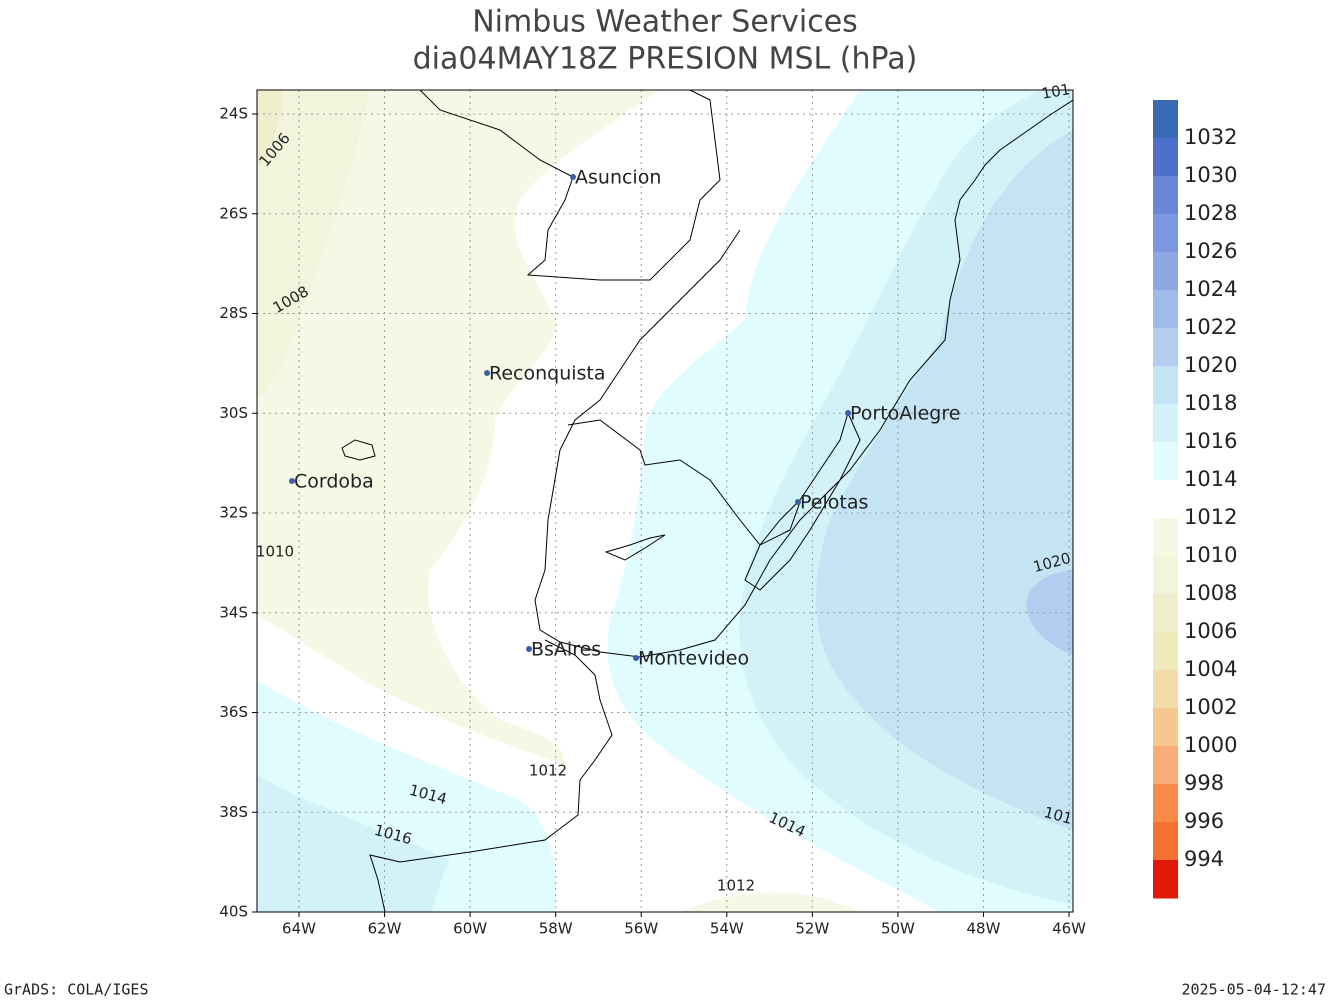 The height and width of the screenshot is (1000, 1330). What do you see at coordinates (1204, 859) in the screenshot?
I see `colorbar-label: 994` at bounding box center [1204, 859].